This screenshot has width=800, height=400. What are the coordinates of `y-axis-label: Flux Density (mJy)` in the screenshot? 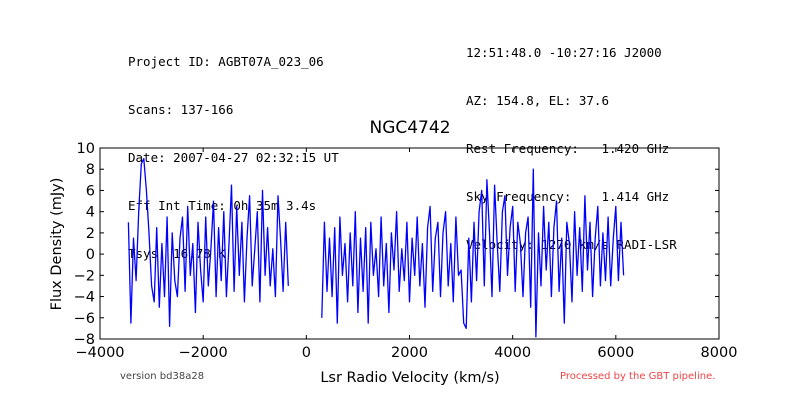 It's located at (57, 244).